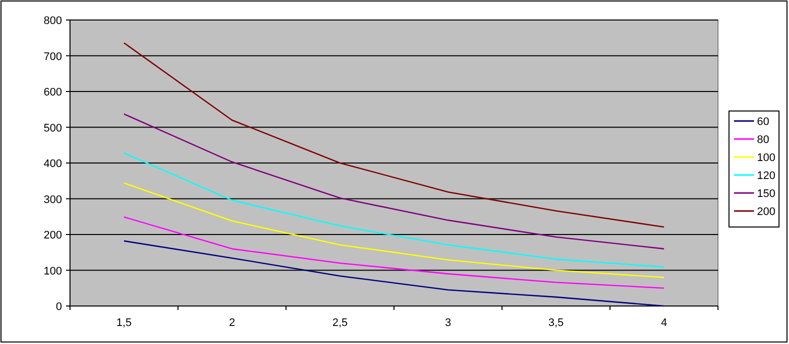 The image size is (789, 344). What do you see at coordinates (766, 158) in the screenshot?
I see `legend-label: 100` at bounding box center [766, 158].